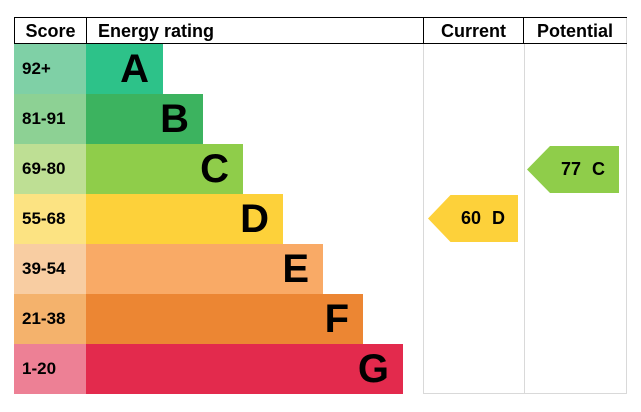 This screenshot has height=412, width=641. What do you see at coordinates (184, 219) in the screenshot?
I see `rating-bar: D` at bounding box center [184, 219].